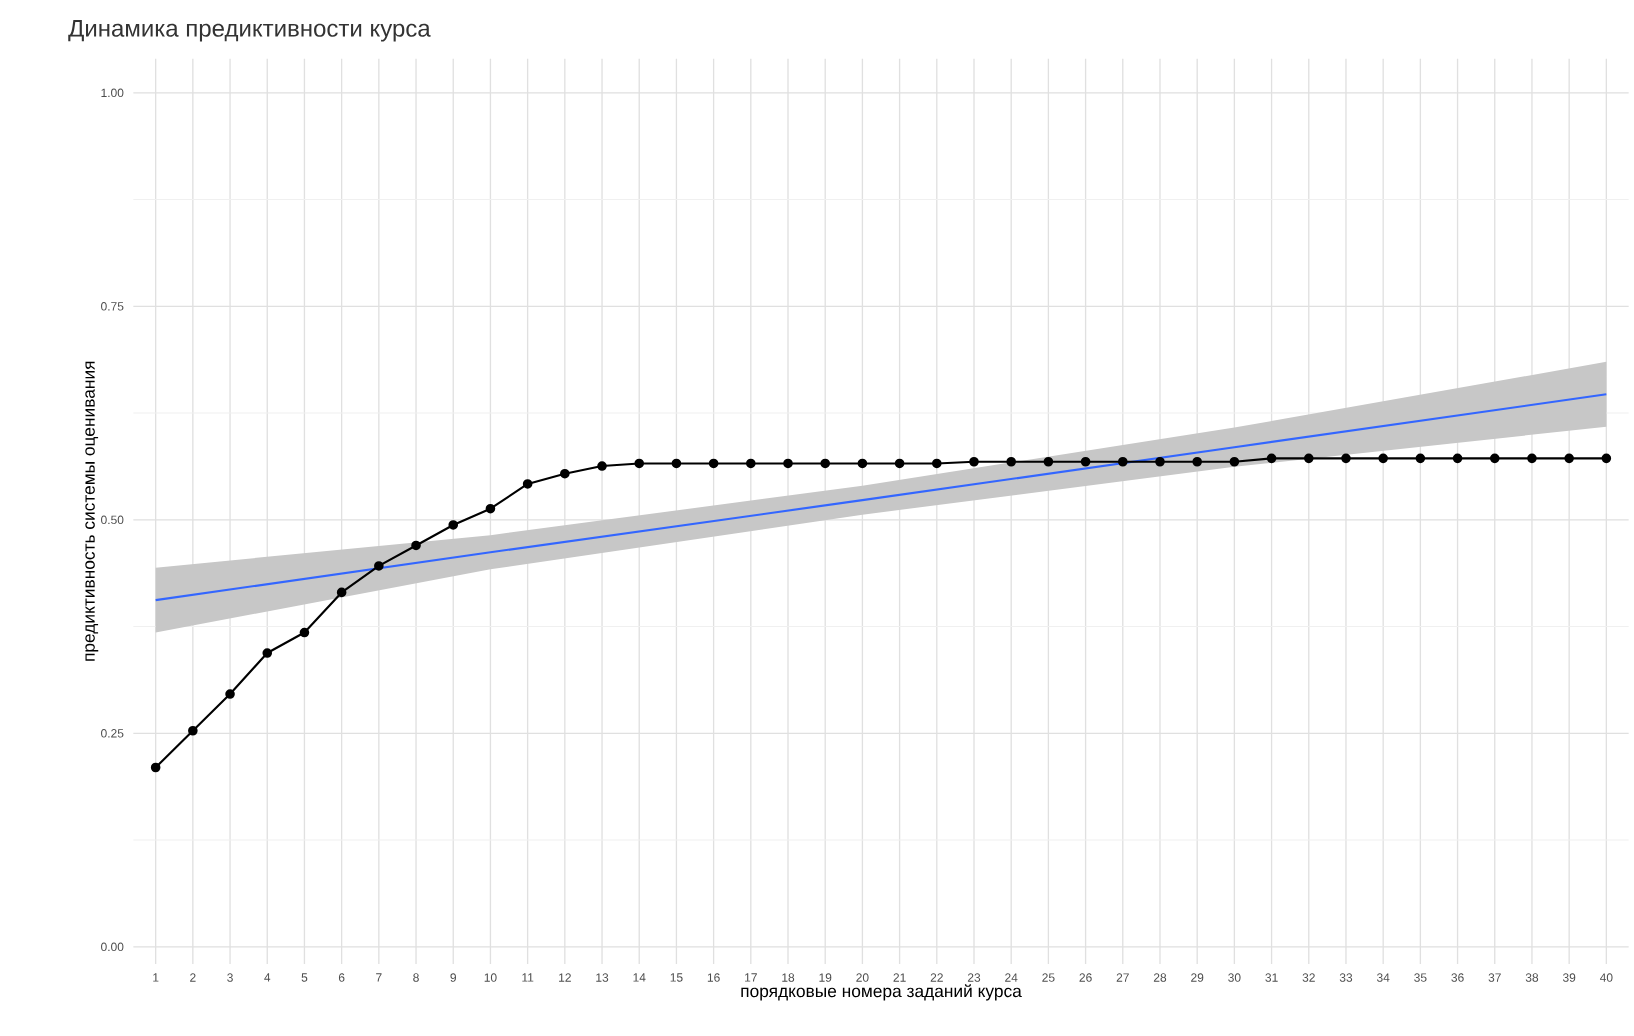 The height and width of the screenshot is (1036, 1634). Describe the element at coordinates (249, 31) in the screenshot. I see `chart-title: Динамика предиктивности курса` at that location.